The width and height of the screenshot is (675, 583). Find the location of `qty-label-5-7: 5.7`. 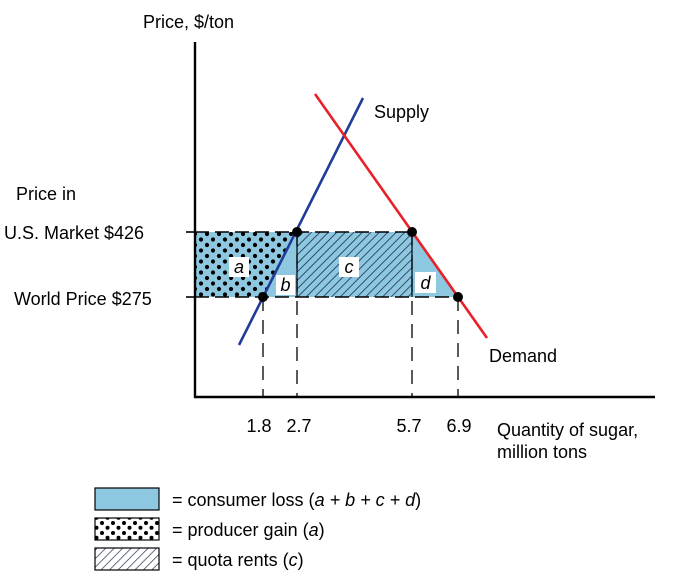

qty-label-5-7: 5.7 is located at coordinates (408, 426).